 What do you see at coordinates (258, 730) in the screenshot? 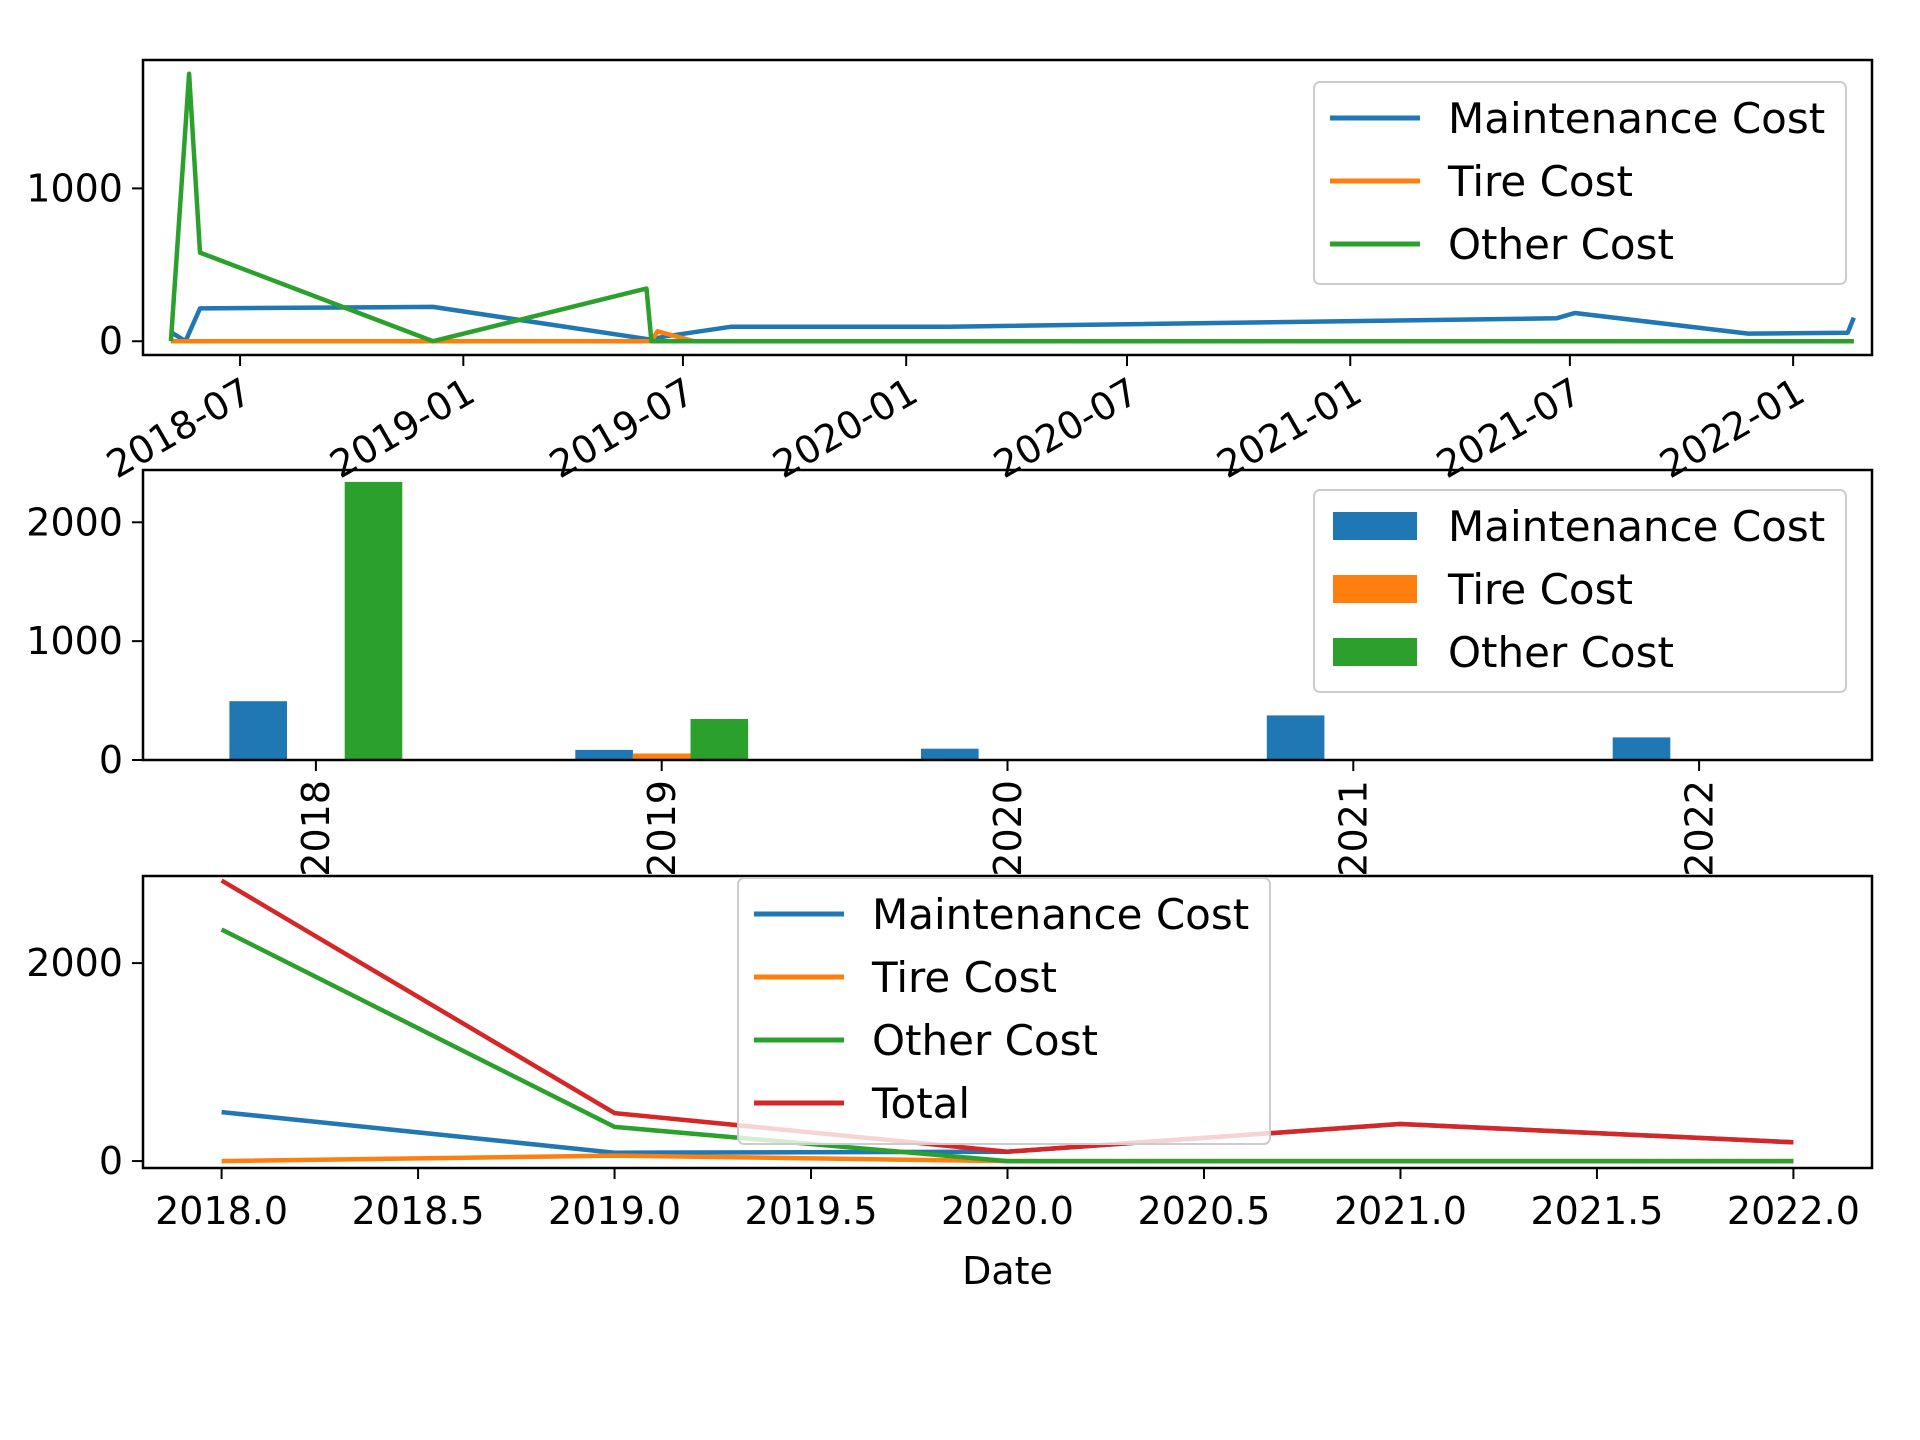
I see `bar-maintenance-cost-2018` at bounding box center [258, 730].